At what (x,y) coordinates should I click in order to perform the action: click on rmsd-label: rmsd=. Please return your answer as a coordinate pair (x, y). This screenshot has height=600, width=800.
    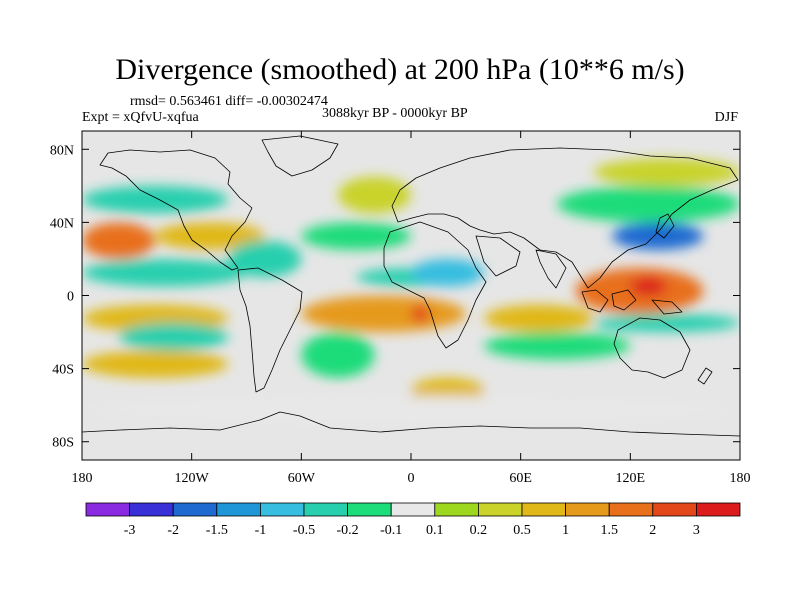
    Looking at the image, I should click on (148, 101).